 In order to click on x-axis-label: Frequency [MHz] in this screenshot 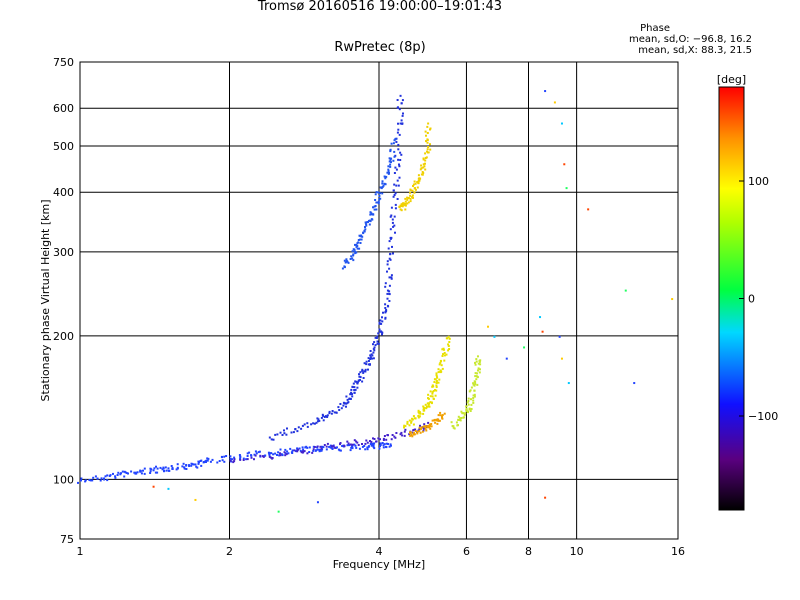, I will do `click(379, 564)`.